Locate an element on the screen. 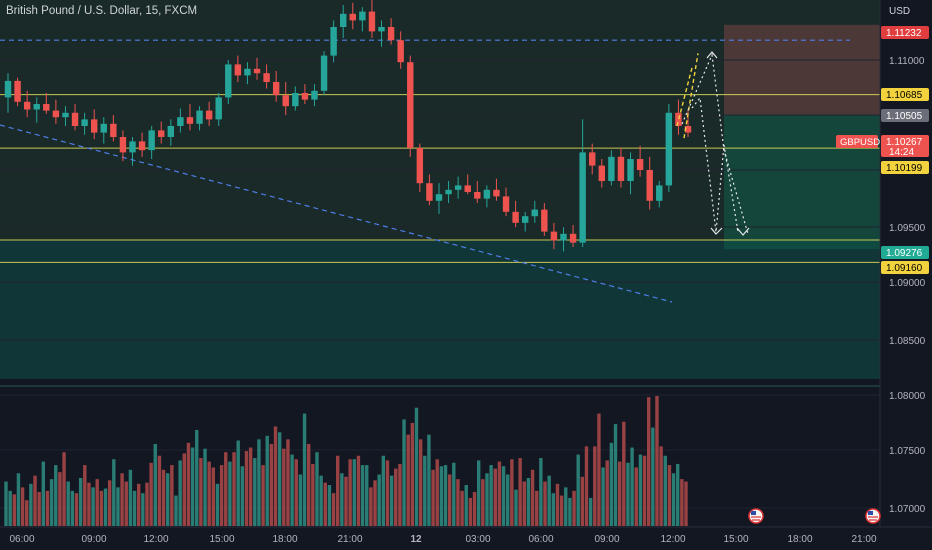 The image size is (932, 550). time-tick: 21:00 is located at coordinates (863, 539).